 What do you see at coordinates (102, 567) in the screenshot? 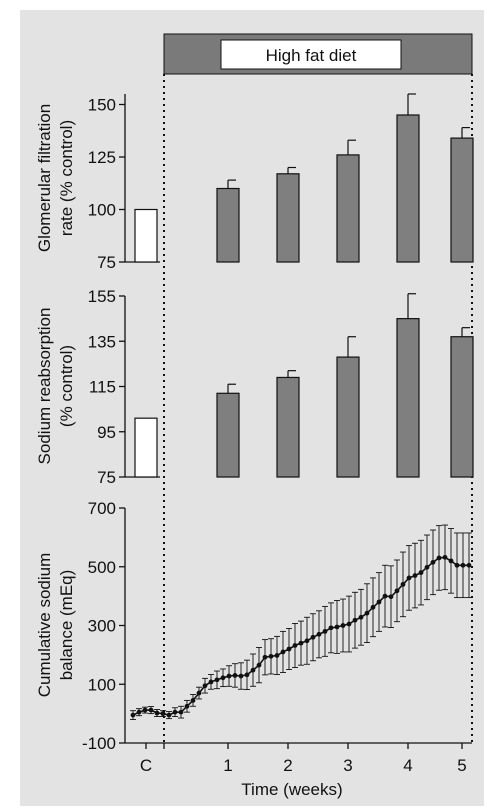
I see `y-tick-label: 500` at bounding box center [102, 567].